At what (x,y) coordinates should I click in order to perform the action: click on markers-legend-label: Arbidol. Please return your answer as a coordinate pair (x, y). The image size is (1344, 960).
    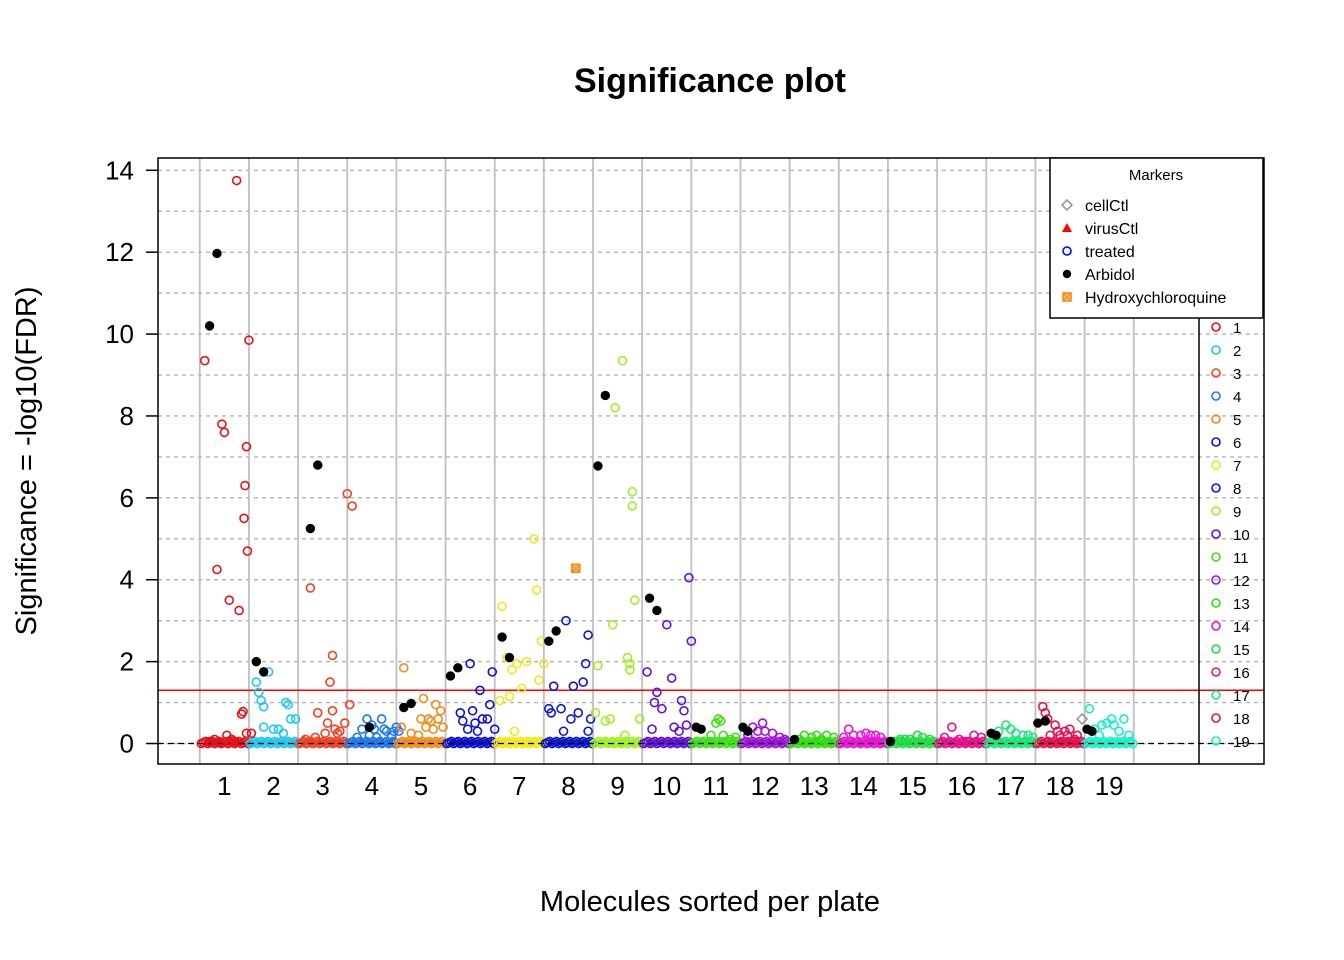
    Looking at the image, I should click on (1110, 275).